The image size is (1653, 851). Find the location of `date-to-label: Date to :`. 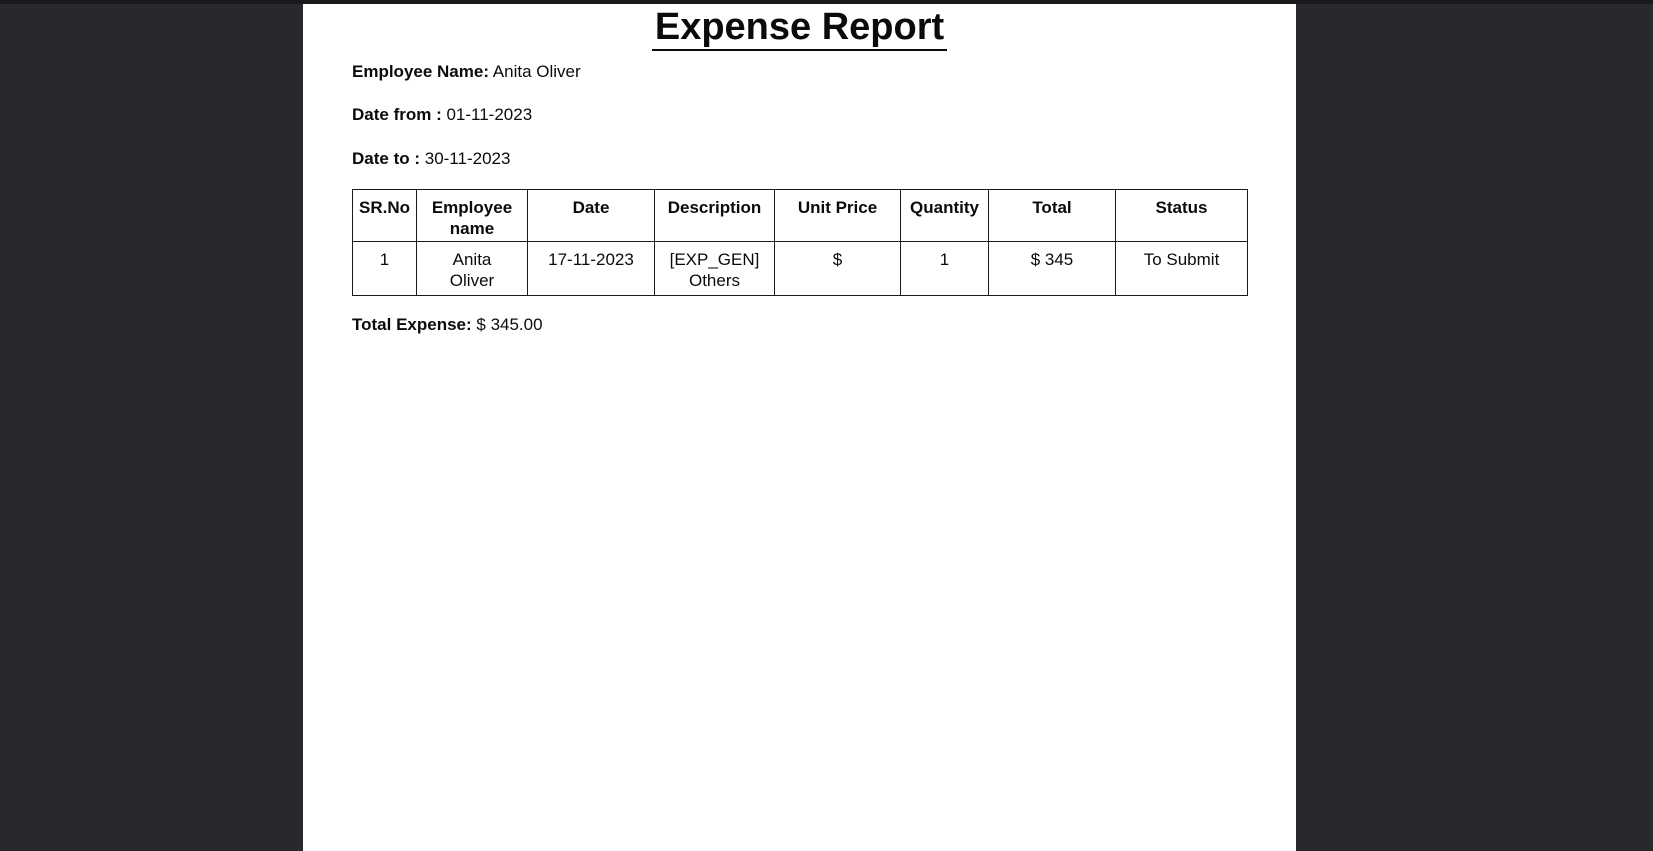

date-to-label: Date to : is located at coordinates (386, 158).